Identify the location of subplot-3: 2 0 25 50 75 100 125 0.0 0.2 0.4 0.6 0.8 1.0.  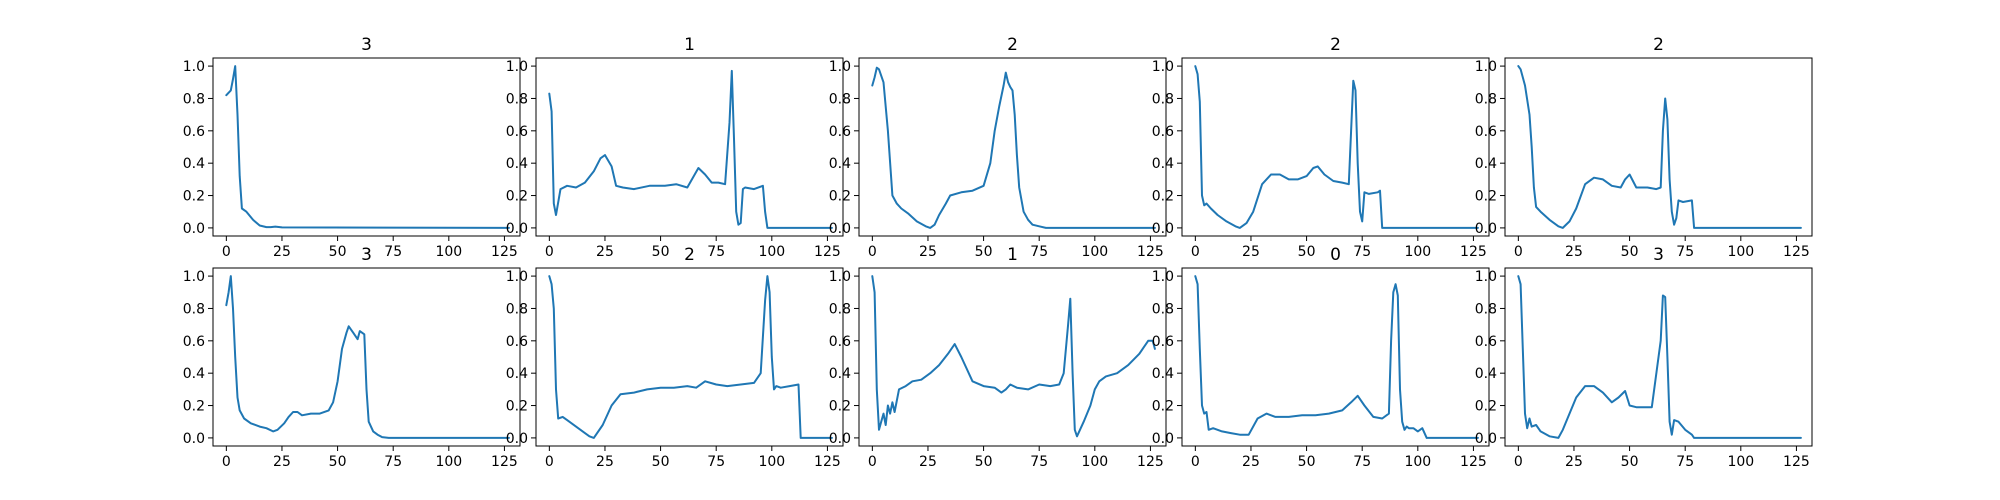
(998, 147).